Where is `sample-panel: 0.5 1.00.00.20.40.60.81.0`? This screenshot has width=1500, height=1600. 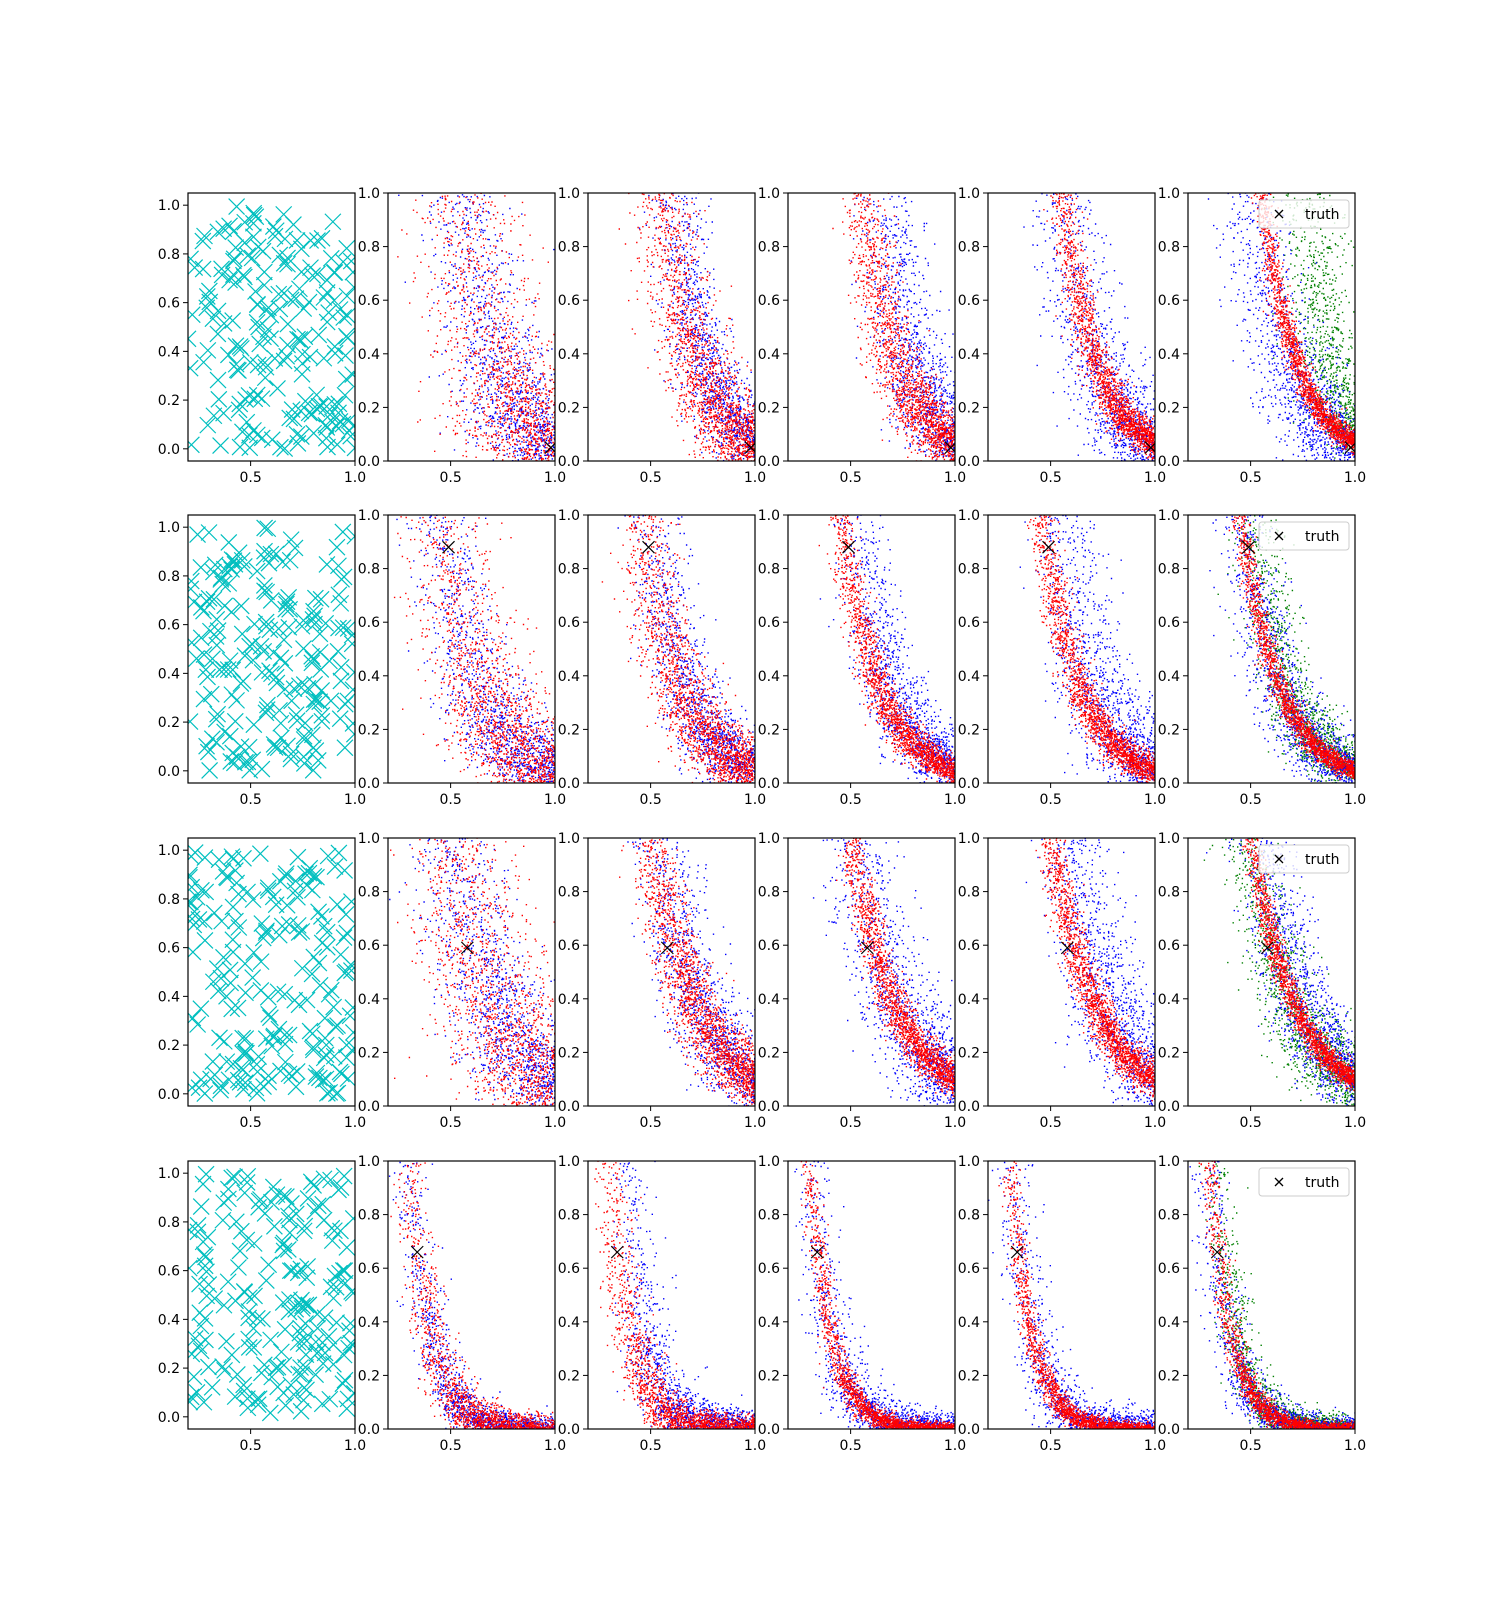
sample-panel: 0.5 1.00.00.20.40.60.81.0 is located at coordinates (262, 1307).